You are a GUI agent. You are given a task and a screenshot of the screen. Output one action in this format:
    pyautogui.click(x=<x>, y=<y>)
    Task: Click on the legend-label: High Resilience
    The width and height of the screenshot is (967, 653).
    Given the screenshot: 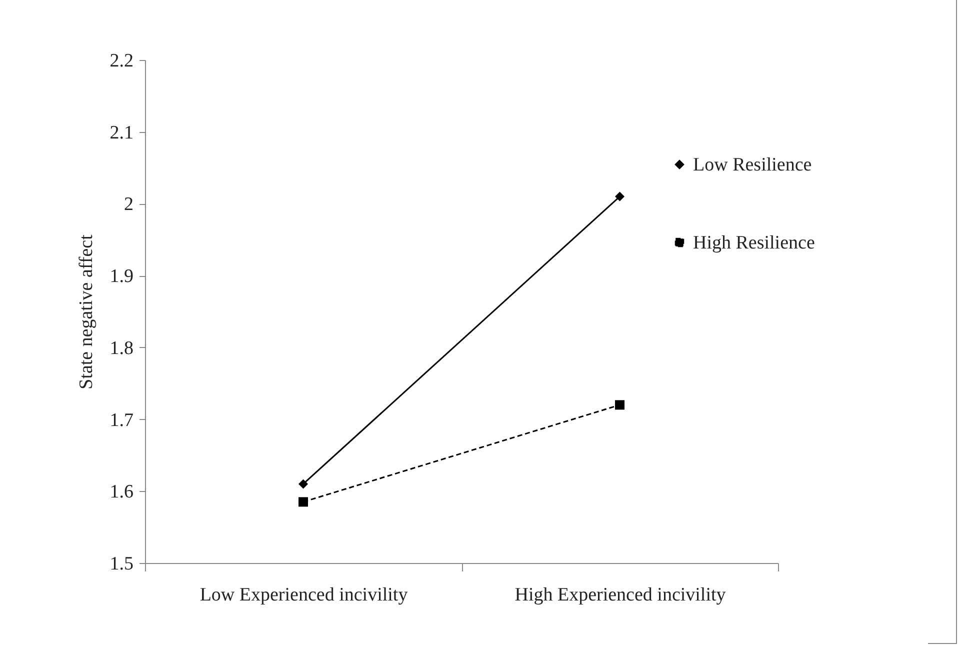 What is the action you would take?
    pyautogui.click(x=754, y=243)
    